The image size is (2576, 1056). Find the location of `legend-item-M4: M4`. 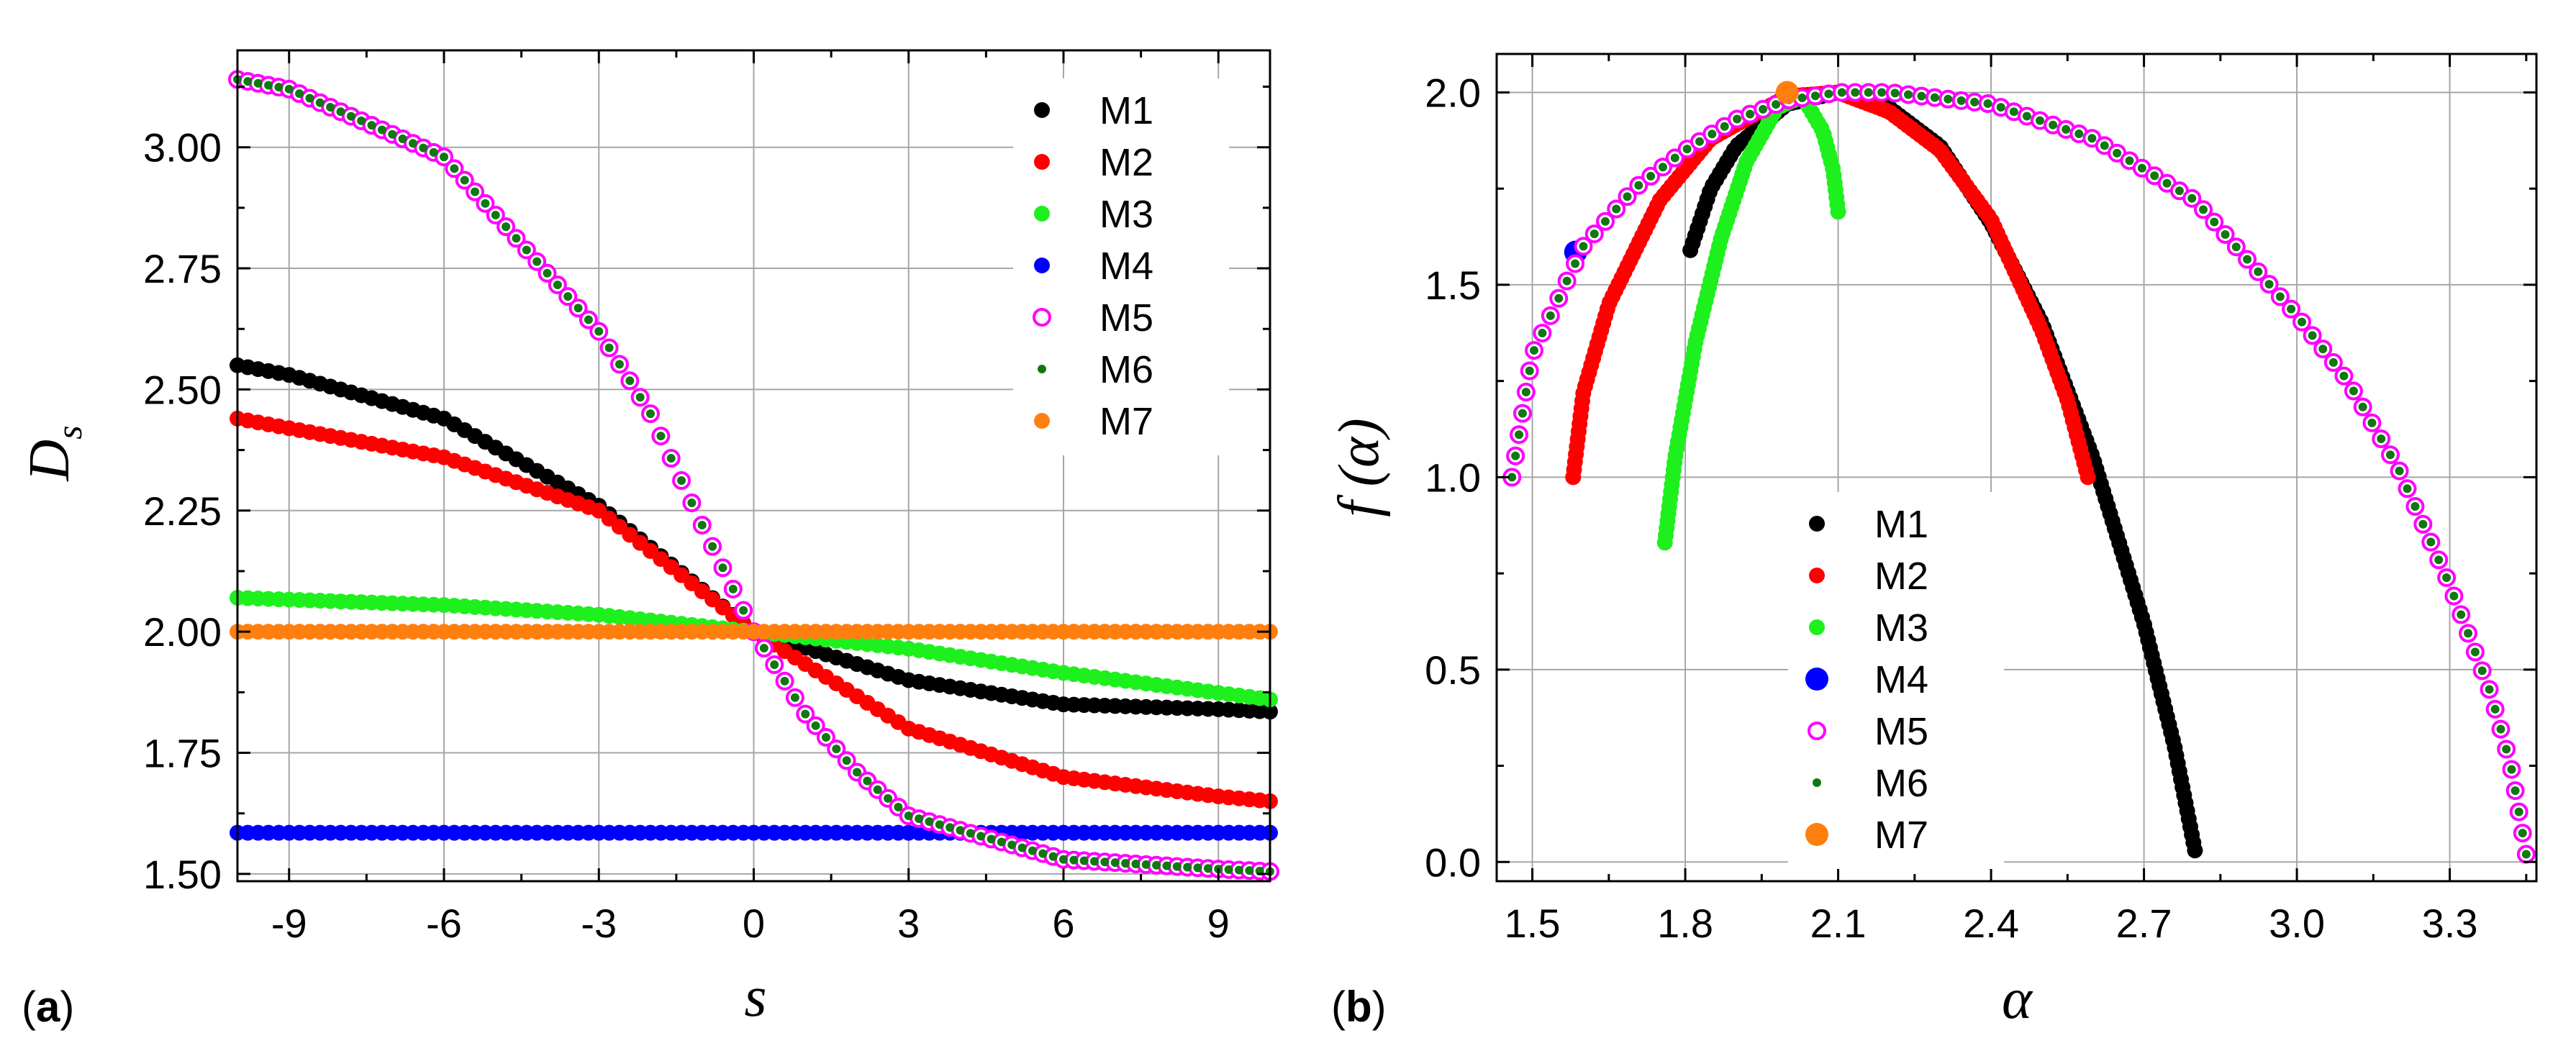

legend-item-M4: M4 is located at coordinates (1093, 266).